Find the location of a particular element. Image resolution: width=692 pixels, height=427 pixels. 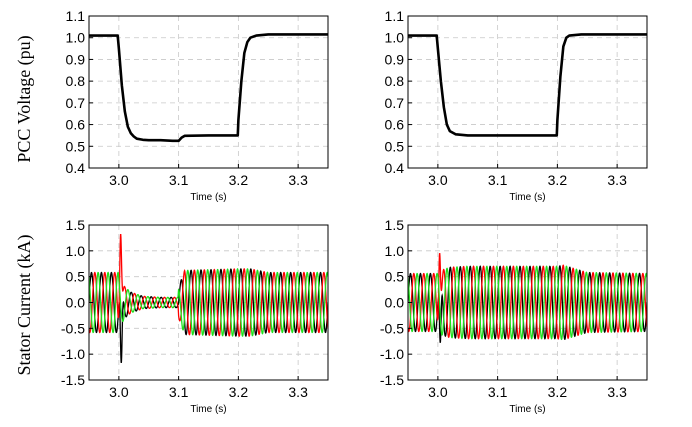

ylabel-left-top: PCC Voltage (pu) is located at coordinates (24, 98).